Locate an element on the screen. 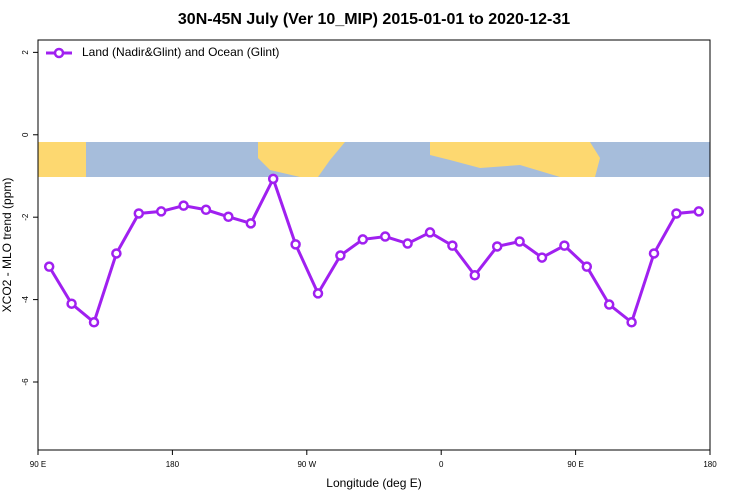  legend-label: Land (Nadir&Glint) and Ocean (Glint) is located at coordinates (180, 52).